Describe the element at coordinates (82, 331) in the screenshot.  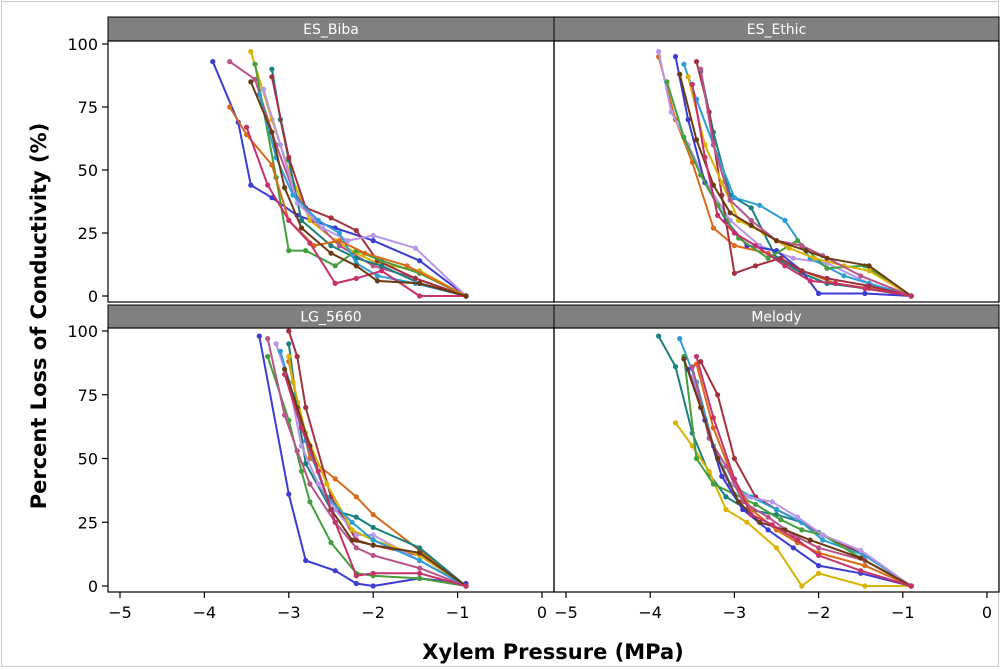
I see `y-tick-label: 100` at that location.